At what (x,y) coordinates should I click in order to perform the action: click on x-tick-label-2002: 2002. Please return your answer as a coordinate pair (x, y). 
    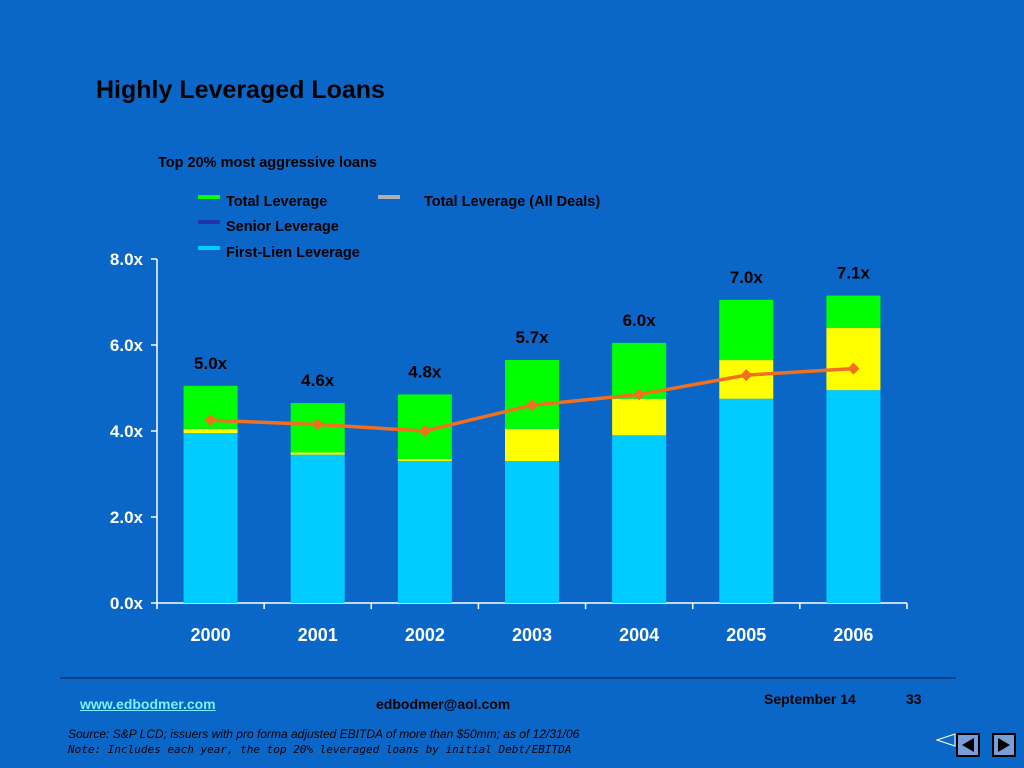
    Looking at the image, I should click on (425, 635).